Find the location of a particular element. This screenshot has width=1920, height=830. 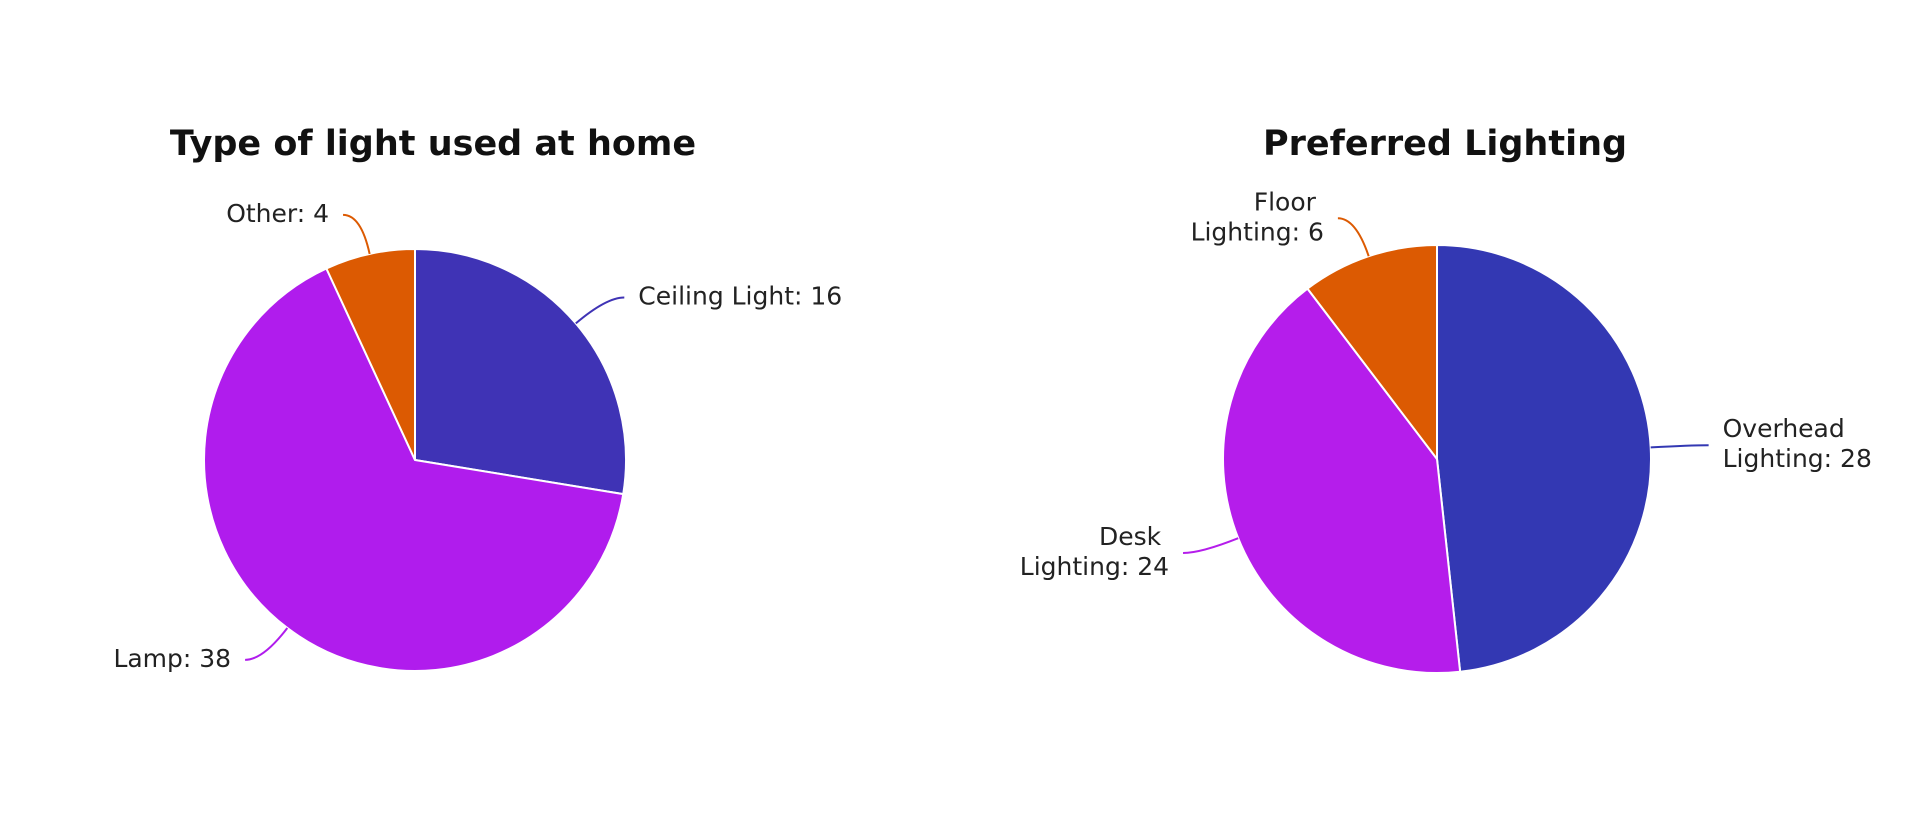

data-label: Floor Lighting: 6 is located at coordinates (1257, 216).